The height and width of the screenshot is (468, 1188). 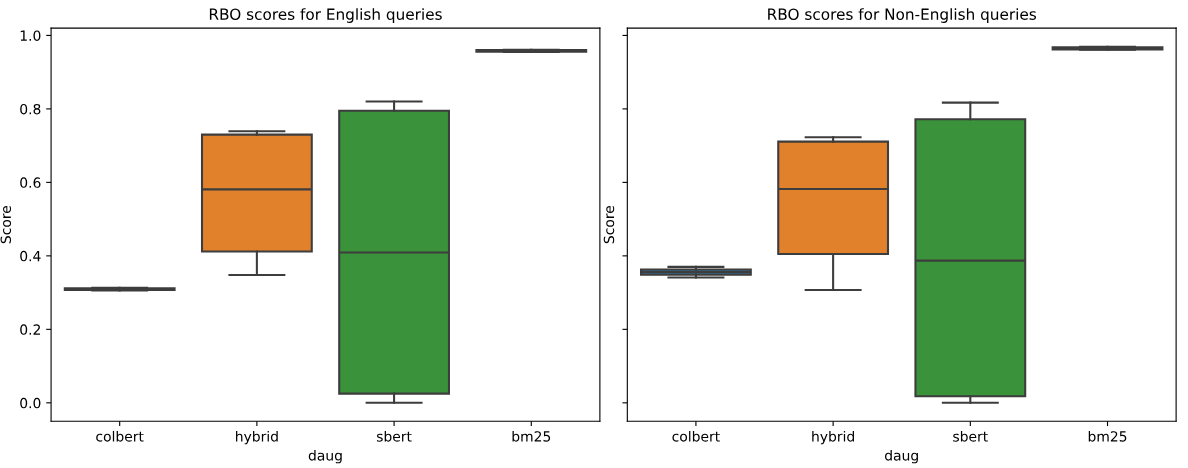 What do you see at coordinates (30, 109) in the screenshot?
I see `y-tick-label: 0.8` at bounding box center [30, 109].